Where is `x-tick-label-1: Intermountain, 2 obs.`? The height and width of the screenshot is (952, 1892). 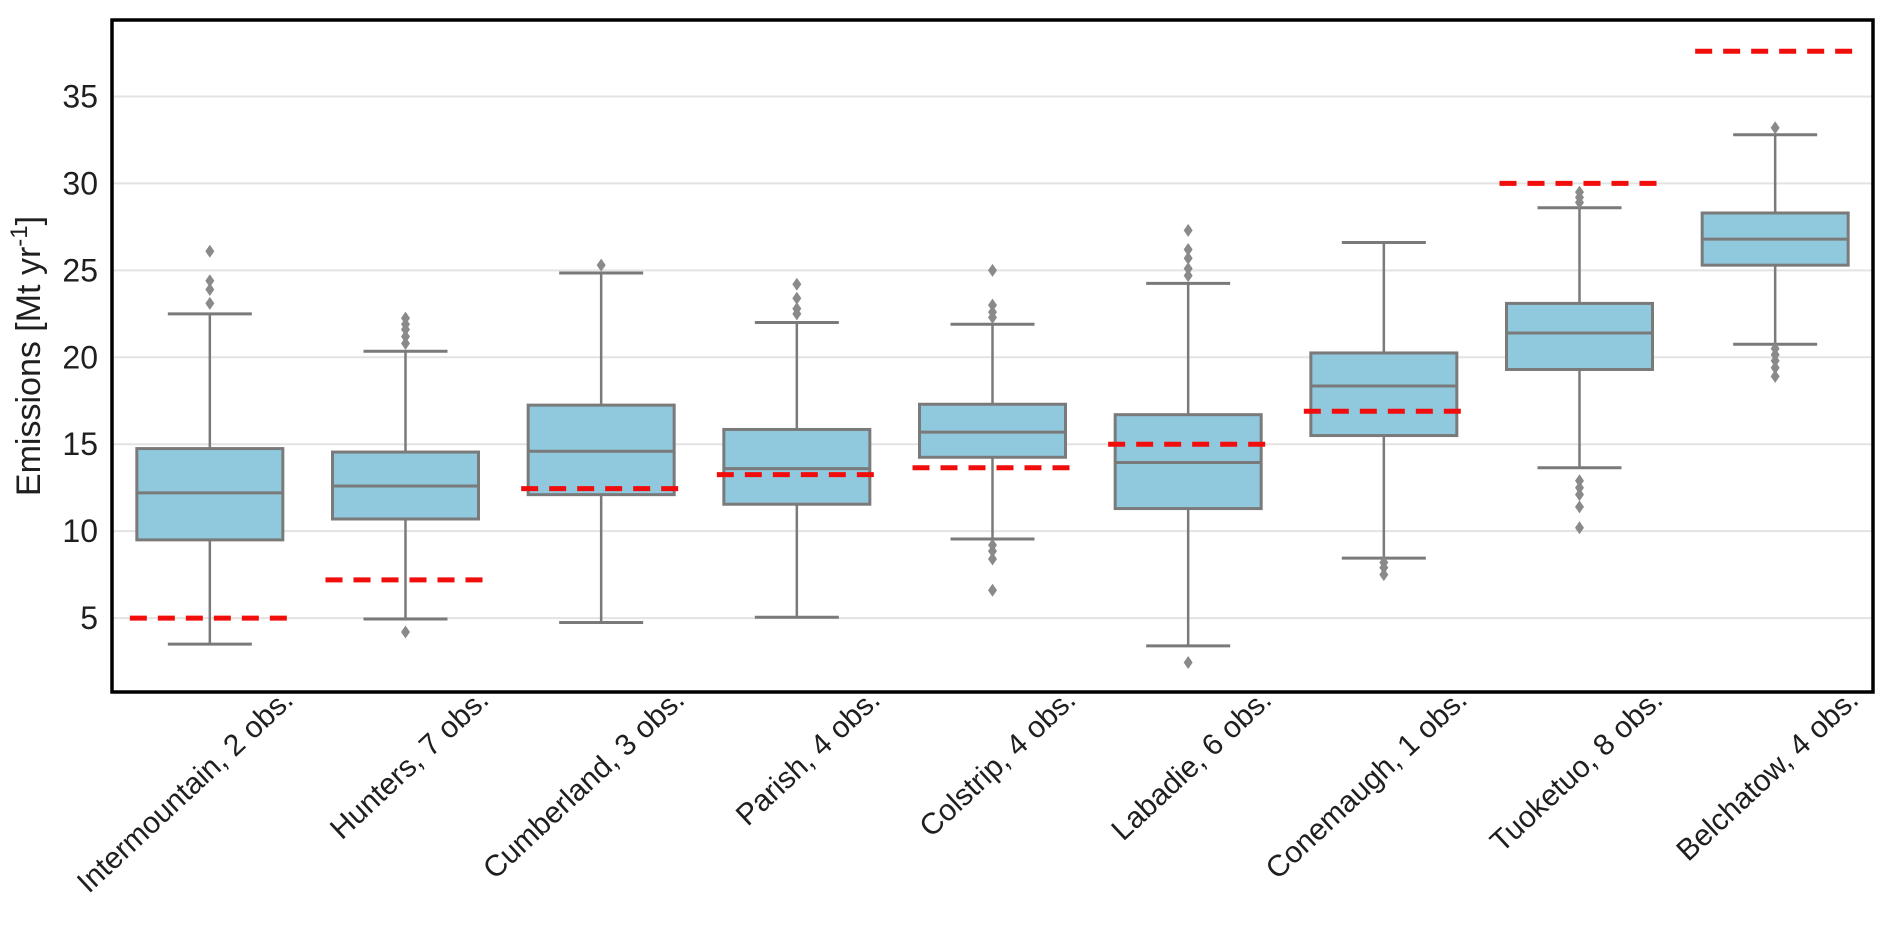 x-tick-label-1: Intermountain, 2 obs. is located at coordinates (185, 791).